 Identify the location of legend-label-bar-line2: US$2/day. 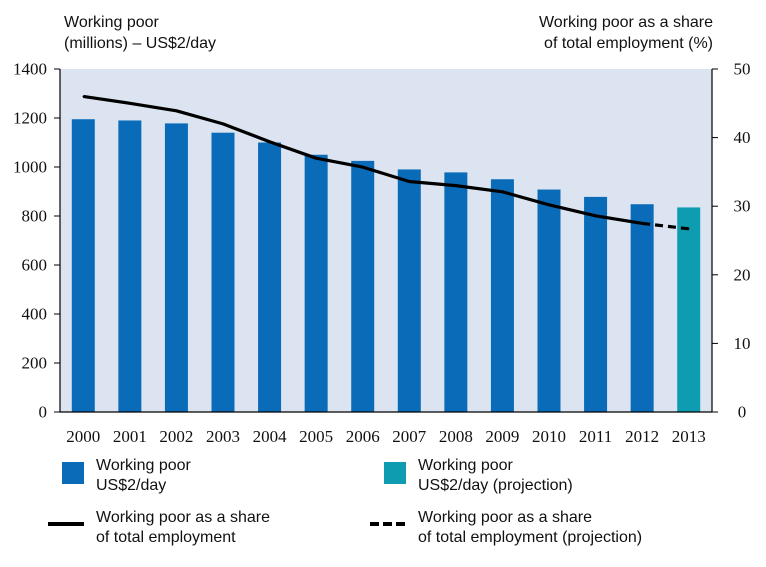
(131, 485).